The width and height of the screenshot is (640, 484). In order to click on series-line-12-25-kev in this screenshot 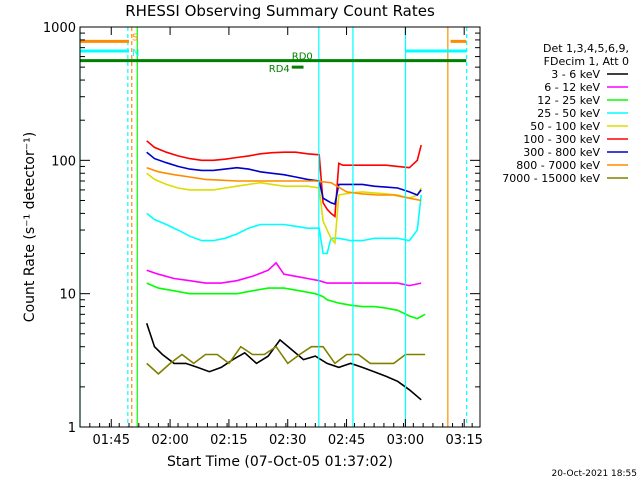, I will do `click(286, 301)`.